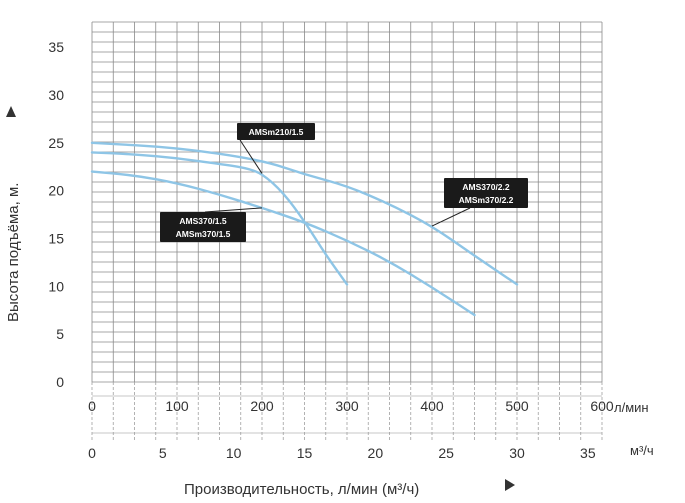  What do you see at coordinates (305, 453) in the screenshot?
I see `x-tick-label-m3h: 15` at bounding box center [305, 453].